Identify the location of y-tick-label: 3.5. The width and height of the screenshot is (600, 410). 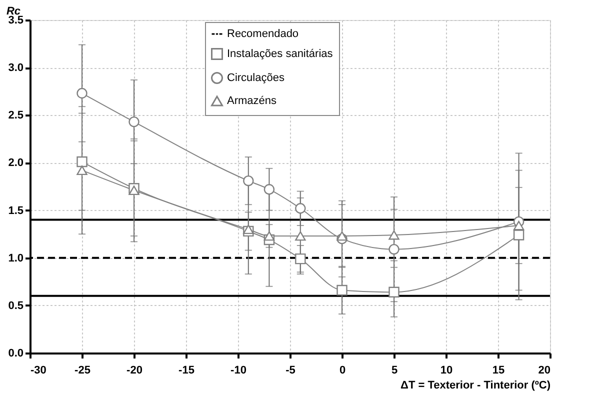
(16, 20).